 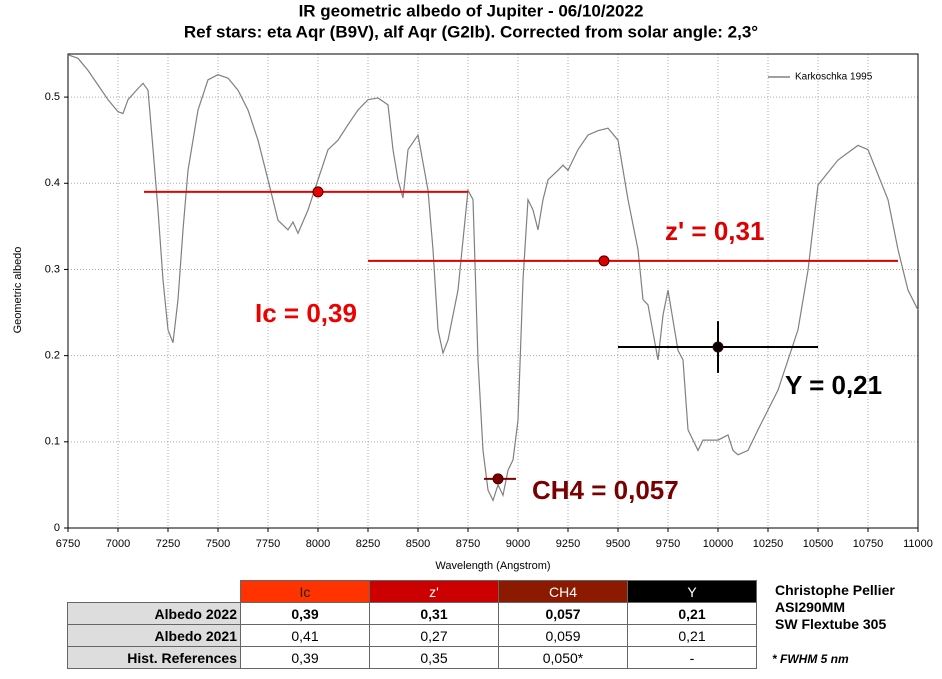 I want to click on y-tick-label: 0.1, so click(x=52, y=442).